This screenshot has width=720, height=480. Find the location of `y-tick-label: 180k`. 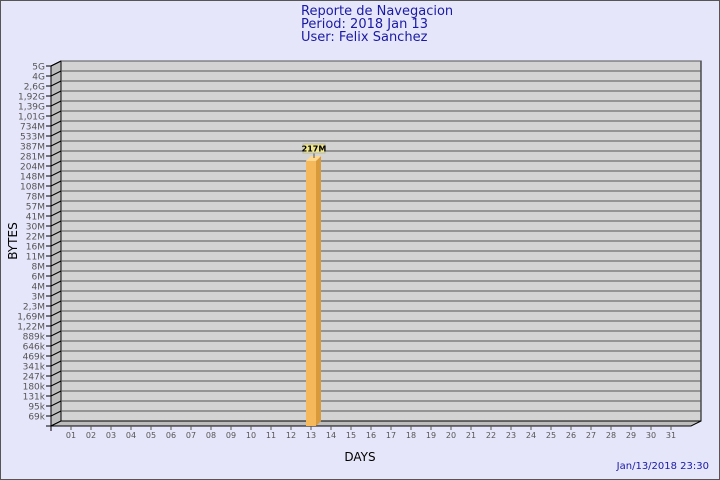

y-tick-label: 180k is located at coordinates (34, 388).